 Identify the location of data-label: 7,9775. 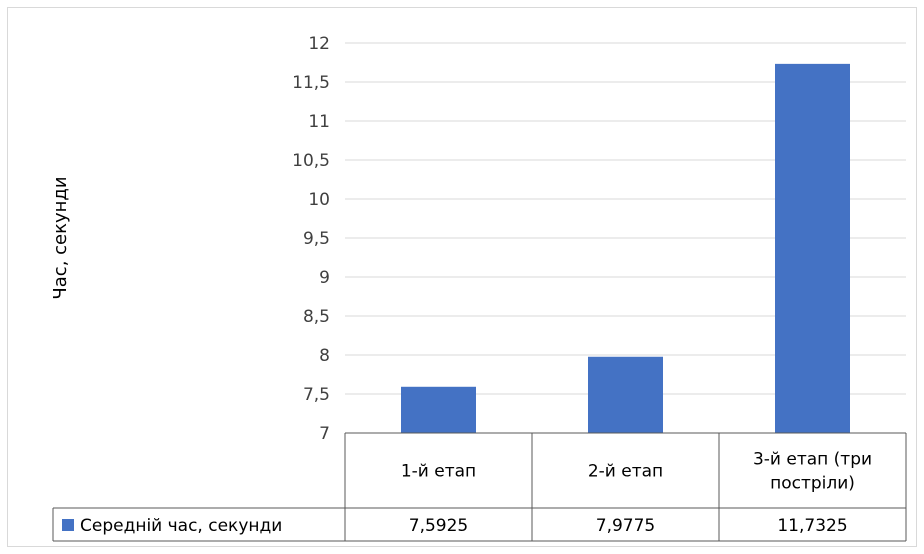
(625, 526).